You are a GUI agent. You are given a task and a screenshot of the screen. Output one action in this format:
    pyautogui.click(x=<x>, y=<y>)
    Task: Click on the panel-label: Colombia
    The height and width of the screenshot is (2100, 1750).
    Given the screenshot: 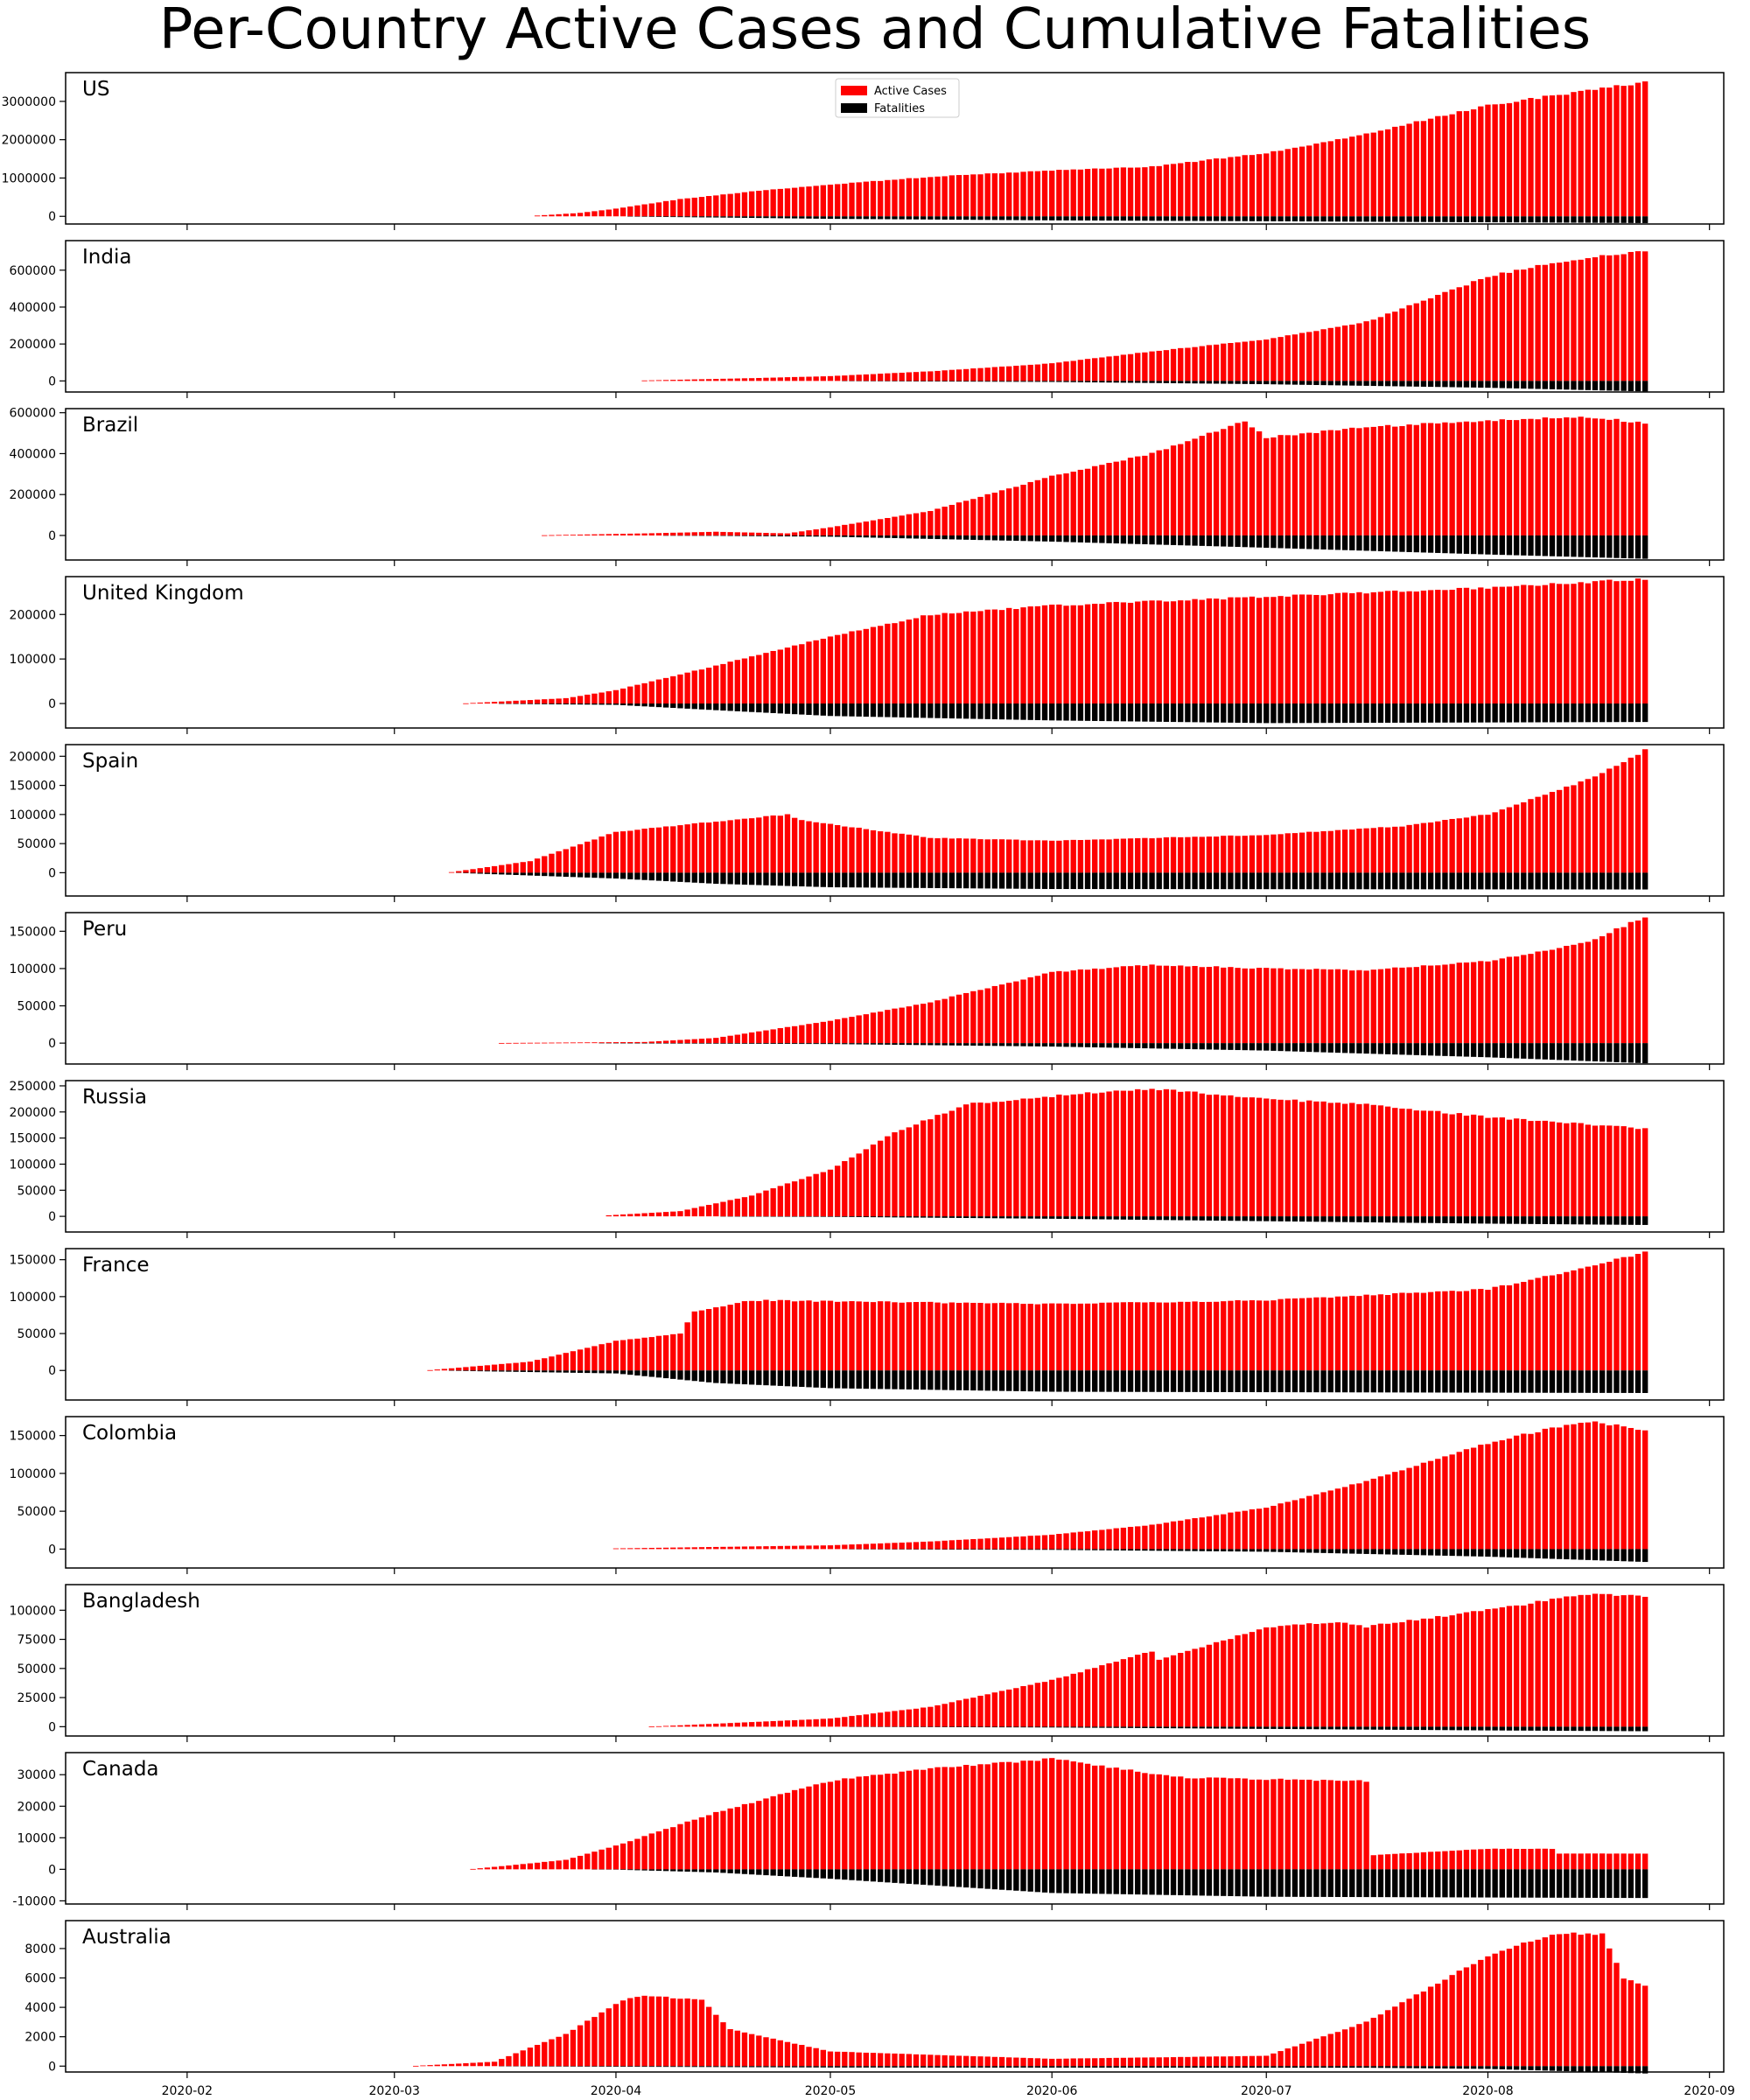 What is the action you would take?
    pyautogui.click(x=129, y=1433)
    